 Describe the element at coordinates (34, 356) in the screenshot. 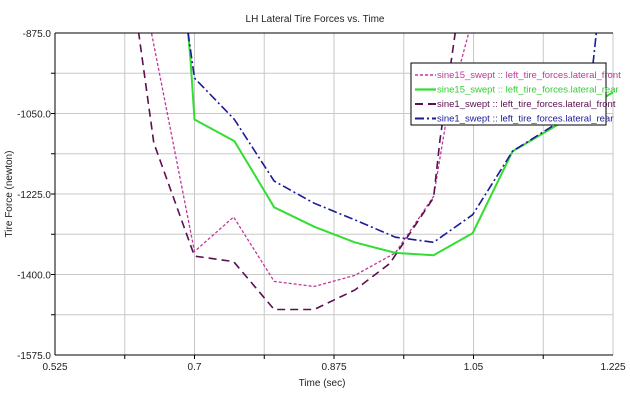

I see `y-tick-label: -1575.0` at that location.